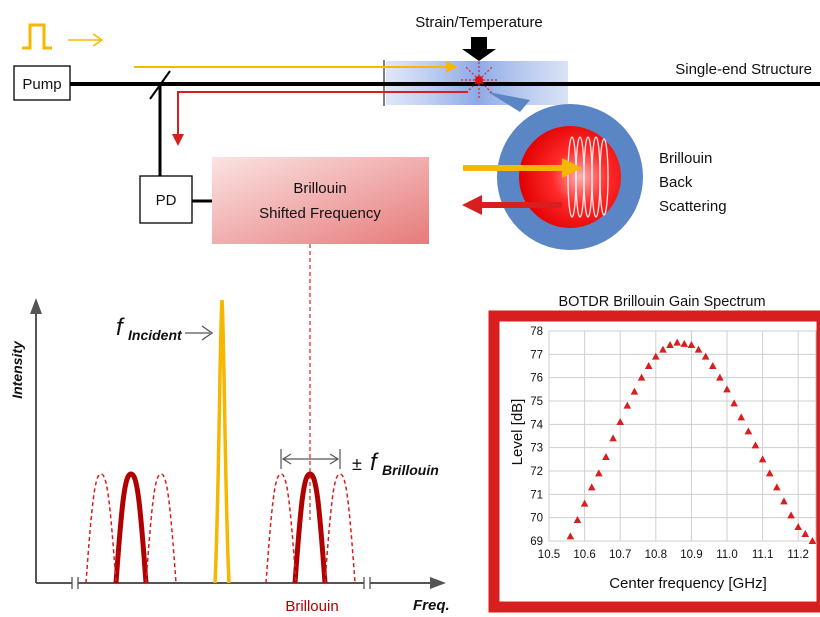  Describe the element at coordinates (656, 555) in the screenshot. I see `x-tick-label: 10.8` at that location.